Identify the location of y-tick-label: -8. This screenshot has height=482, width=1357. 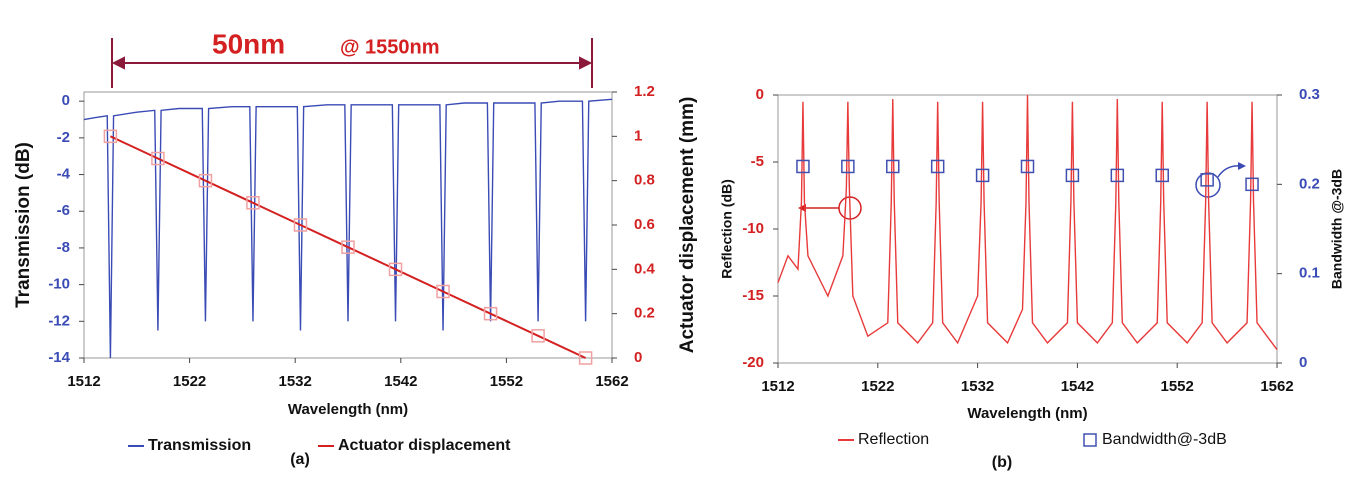
(63, 247).